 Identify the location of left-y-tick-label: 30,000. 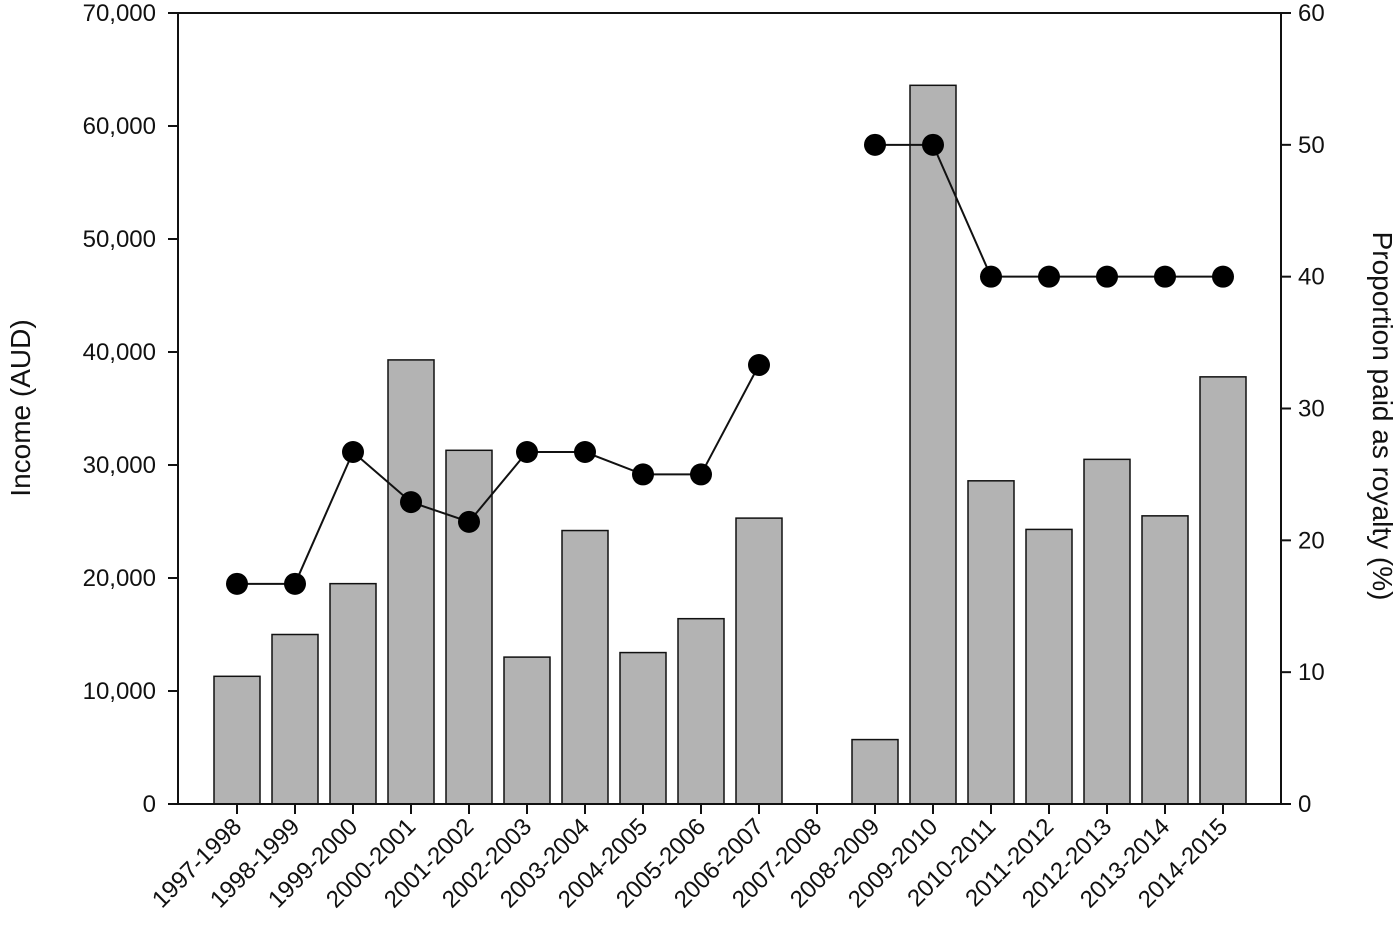
(119, 465).